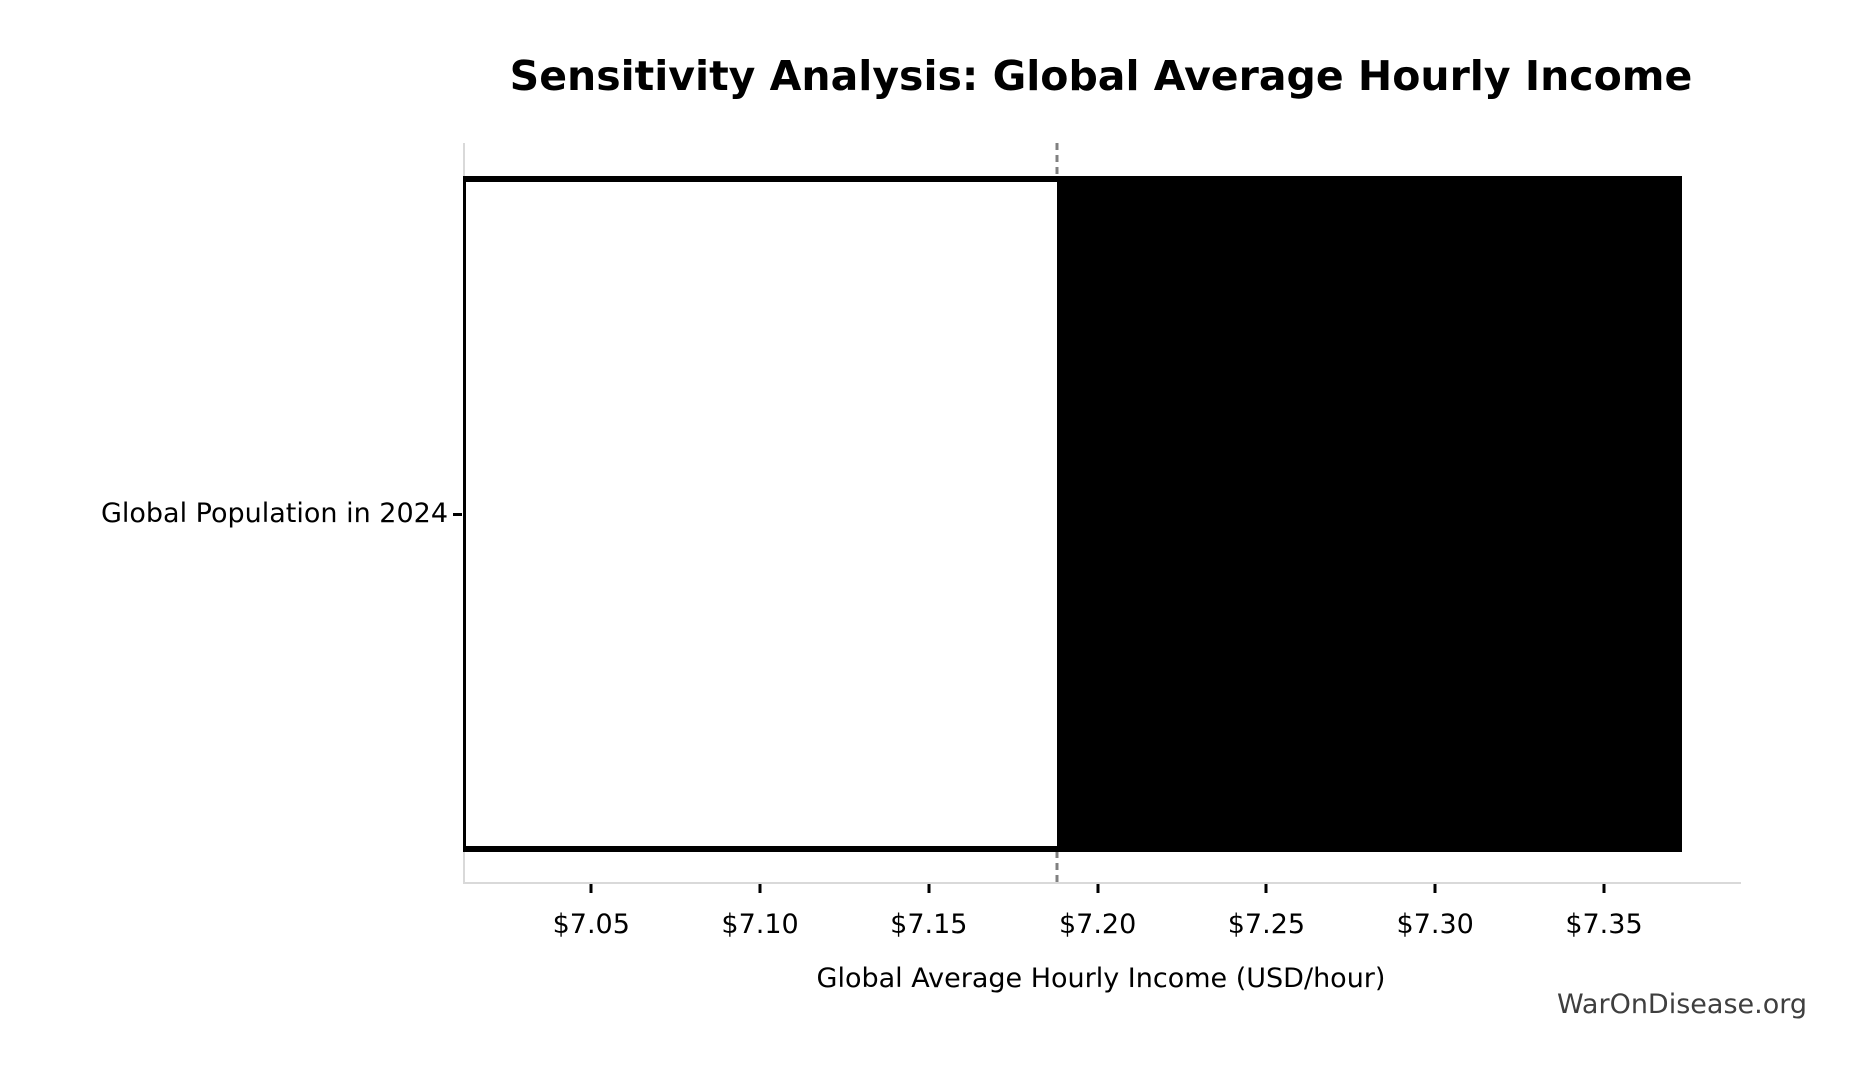 The width and height of the screenshot is (1862, 1075). What do you see at coordinates (274, 513) in the screenshot?
I see `y-axis-category-label: Global Population in 2024` at bounding box center [274, 513].